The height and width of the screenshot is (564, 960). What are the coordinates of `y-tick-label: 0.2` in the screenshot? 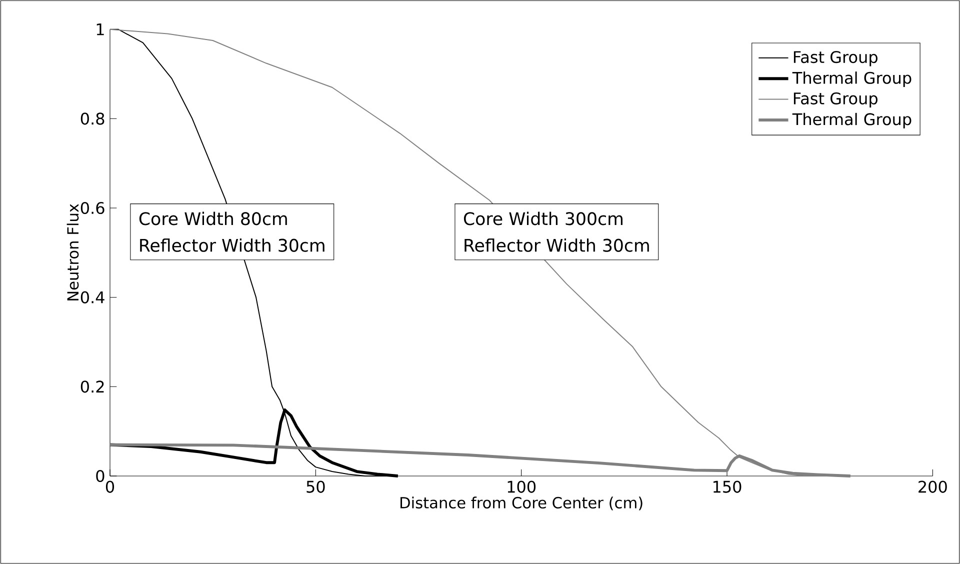 It's located at (92, 386).